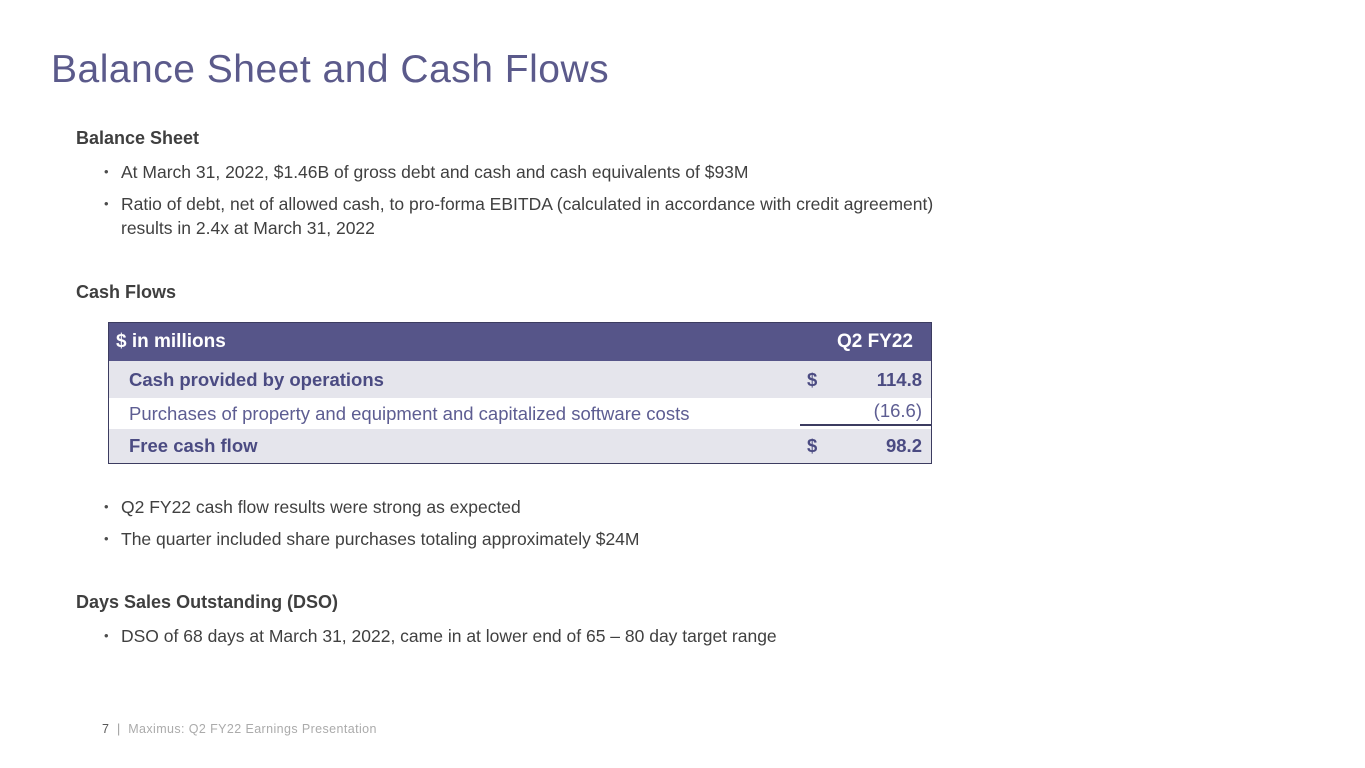 This screenshot has width=1365, height=768. What do you see at coordinates (256, 379) in the screenshot?
I see `row-label: Cash provided by operations` at bounding box center [256, 379].